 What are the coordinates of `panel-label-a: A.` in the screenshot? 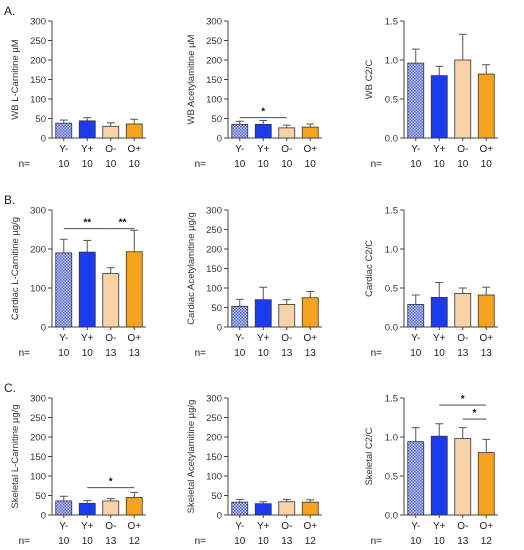 It's located at (10, 11).